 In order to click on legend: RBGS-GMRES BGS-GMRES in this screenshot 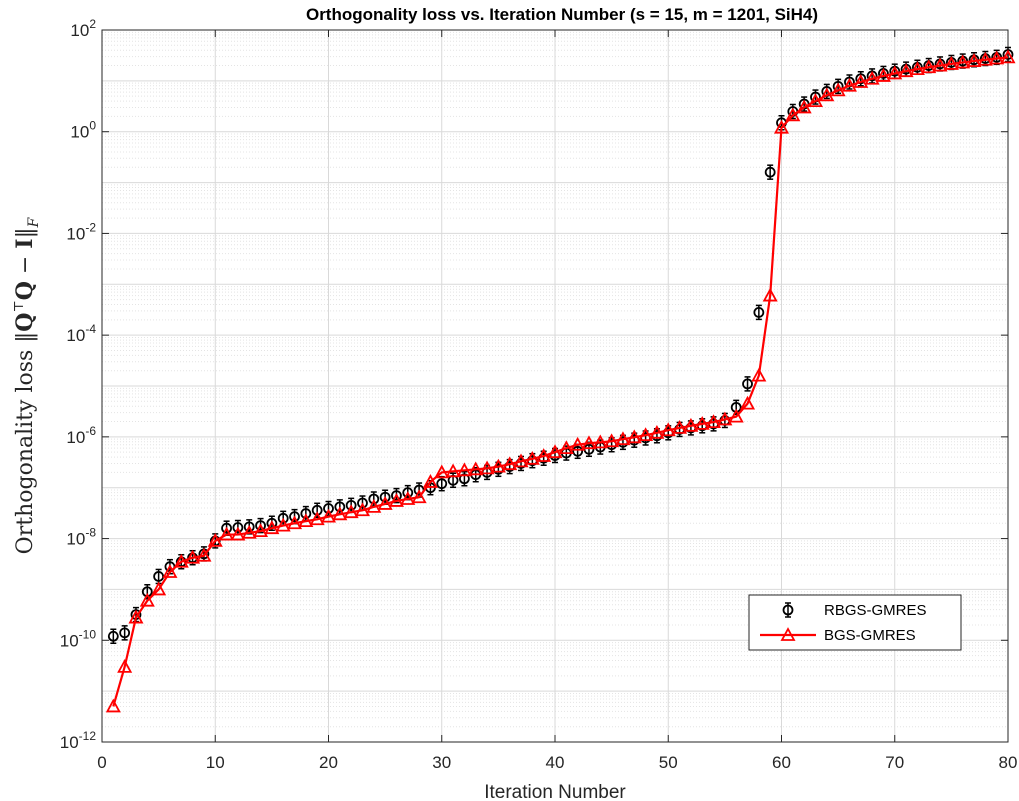, I will do `click(855, 622)`.